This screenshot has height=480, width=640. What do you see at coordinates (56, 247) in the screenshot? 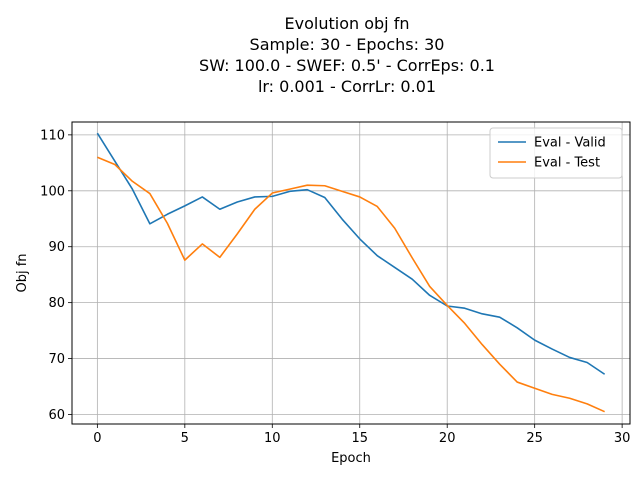
I see `y-tick-label: 90` at bounding box center [56, 247].